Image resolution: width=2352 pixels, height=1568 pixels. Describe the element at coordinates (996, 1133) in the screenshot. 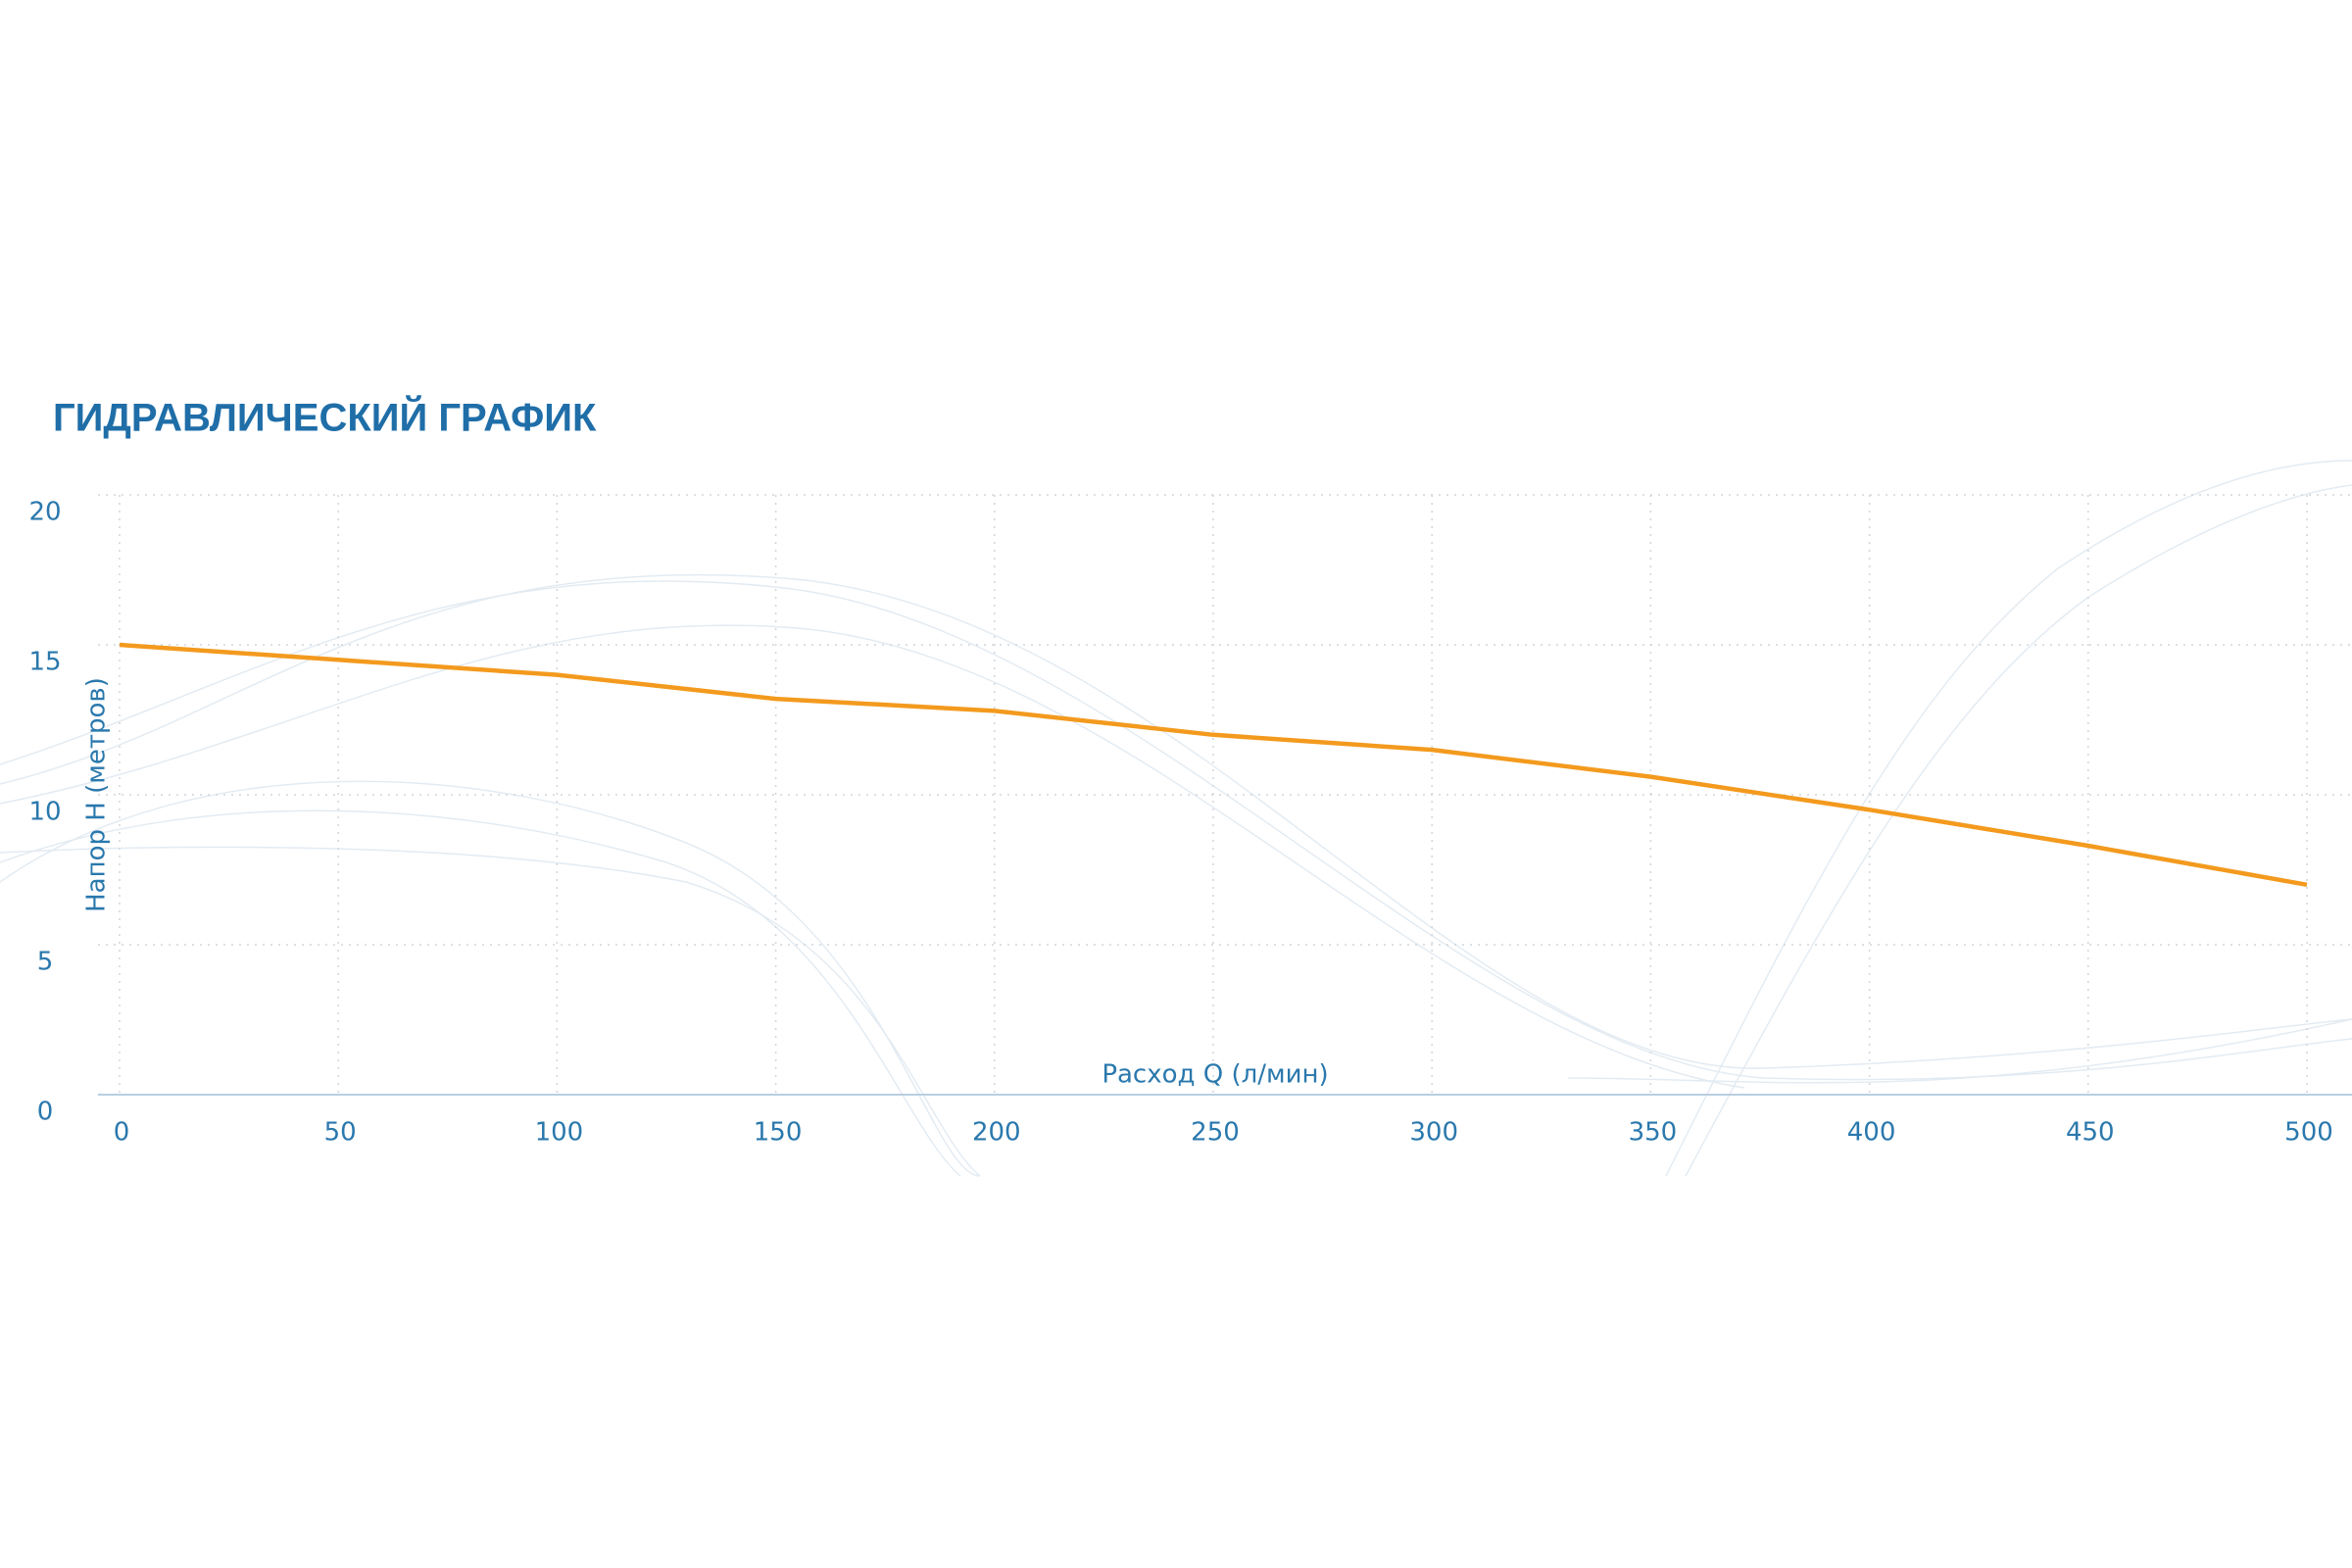

I see `x-tick-label: 200` at that location.